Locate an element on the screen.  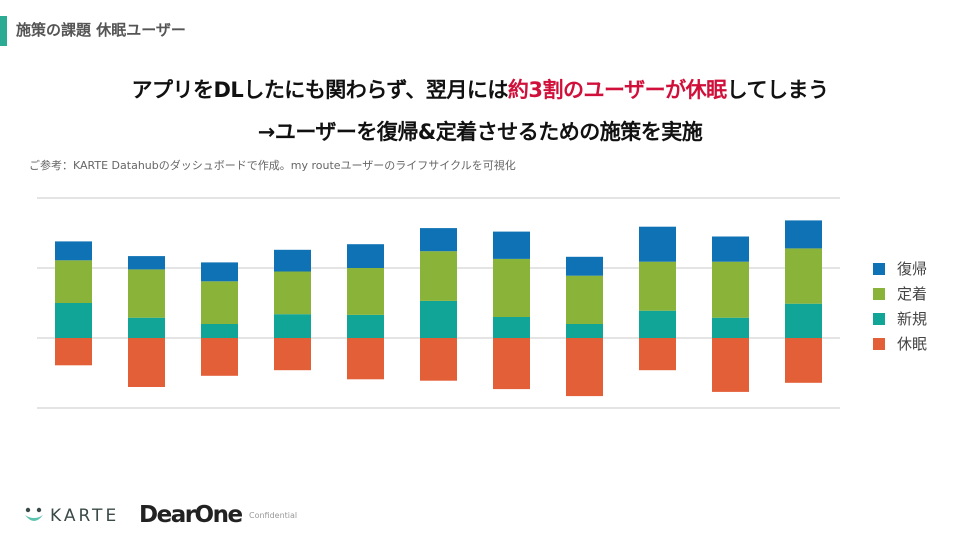
bar-新規-10 is located at coordinates (730, 327).